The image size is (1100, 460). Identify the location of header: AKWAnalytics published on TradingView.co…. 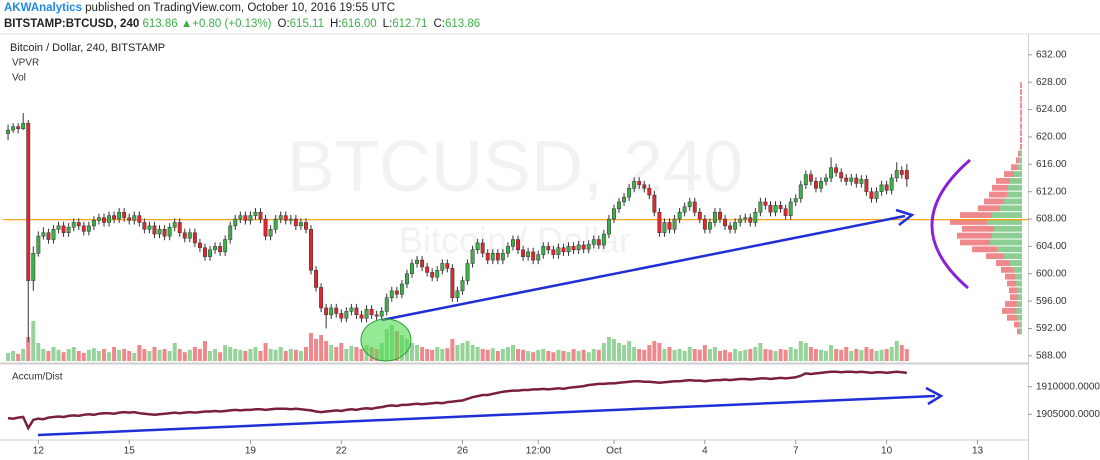
(242, 16).